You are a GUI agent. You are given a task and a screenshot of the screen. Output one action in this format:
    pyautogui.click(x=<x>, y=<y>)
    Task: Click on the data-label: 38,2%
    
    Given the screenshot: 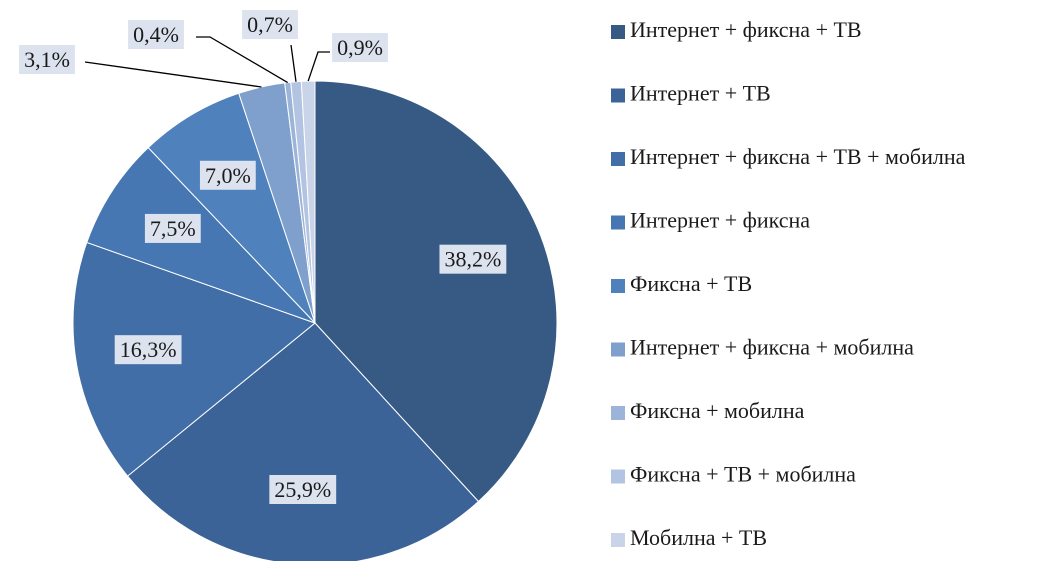 What is the action you would take?
    pyautogui.click(x=472, y=259)
    